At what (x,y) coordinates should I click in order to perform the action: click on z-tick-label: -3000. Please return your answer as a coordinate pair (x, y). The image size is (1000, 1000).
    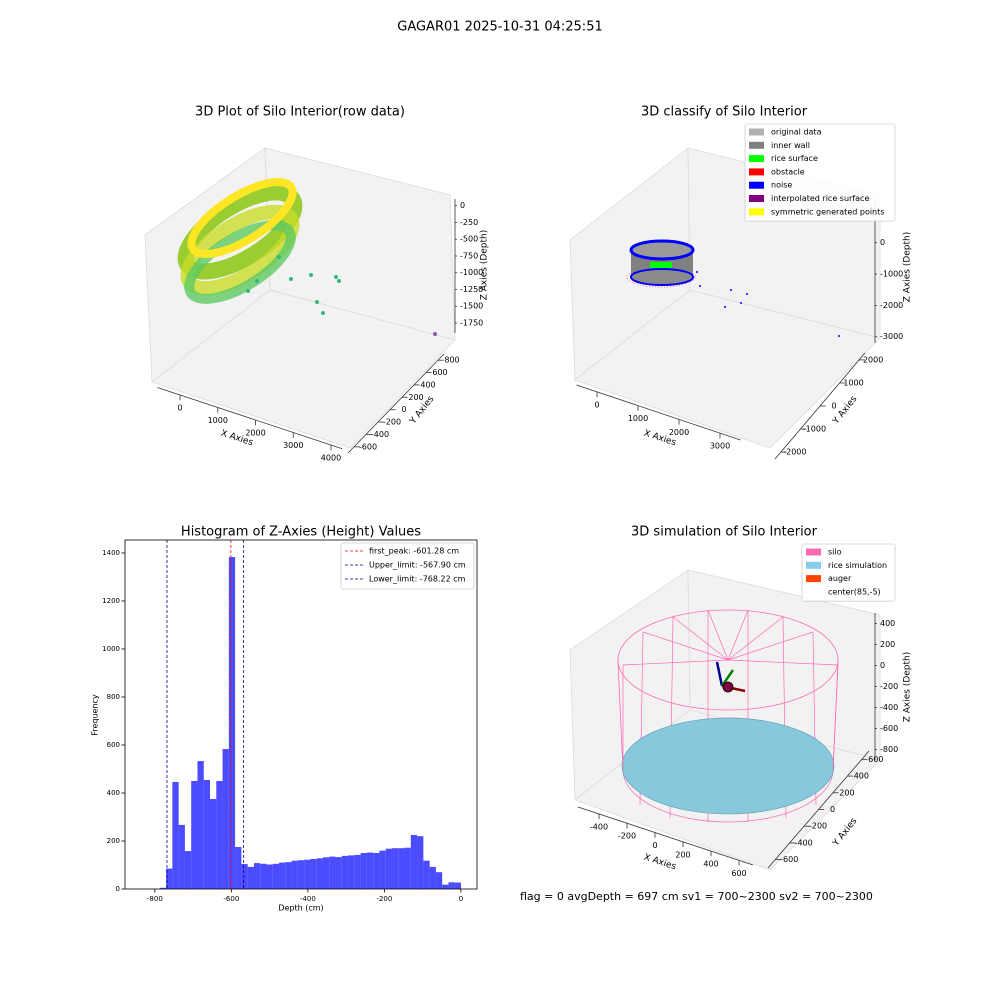
    Looking at the image, I should click on (891, 336).